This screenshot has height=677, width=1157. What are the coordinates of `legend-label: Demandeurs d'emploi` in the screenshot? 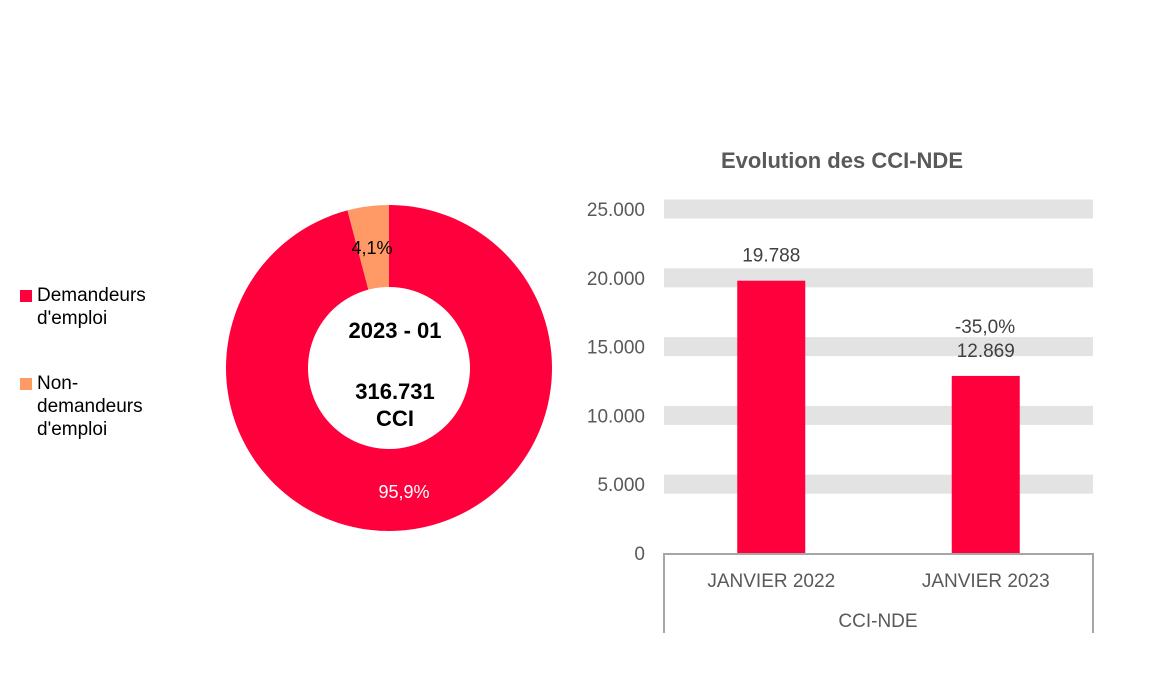 It's located at (91, 307).